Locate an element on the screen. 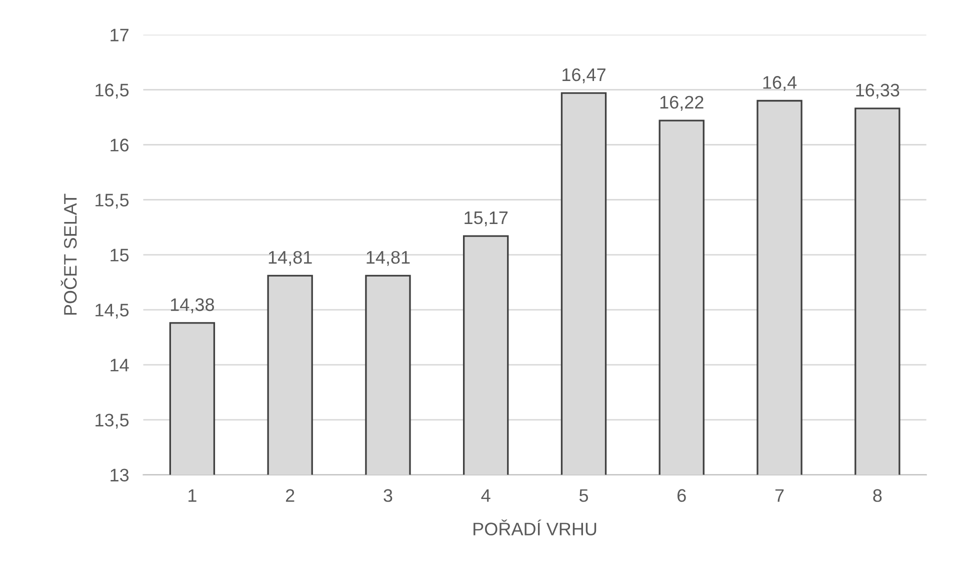 The height and width of the screenshot is (579, 955). y-tick-label: 14 is located at coordinates (119, 365).